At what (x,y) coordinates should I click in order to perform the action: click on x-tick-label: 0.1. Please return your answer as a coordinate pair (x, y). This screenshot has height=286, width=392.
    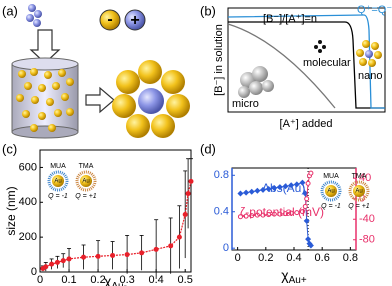
    Looking at the image, I should click on (68, 280).